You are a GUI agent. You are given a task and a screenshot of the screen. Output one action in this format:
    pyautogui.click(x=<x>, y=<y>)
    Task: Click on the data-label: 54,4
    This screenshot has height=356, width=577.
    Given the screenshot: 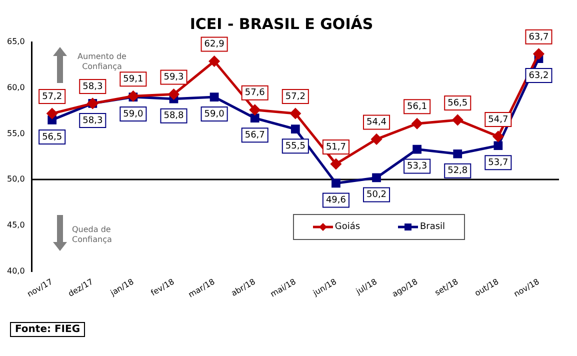 What is the action you would take?
    pyautogui.click(x=376, y=123)
    